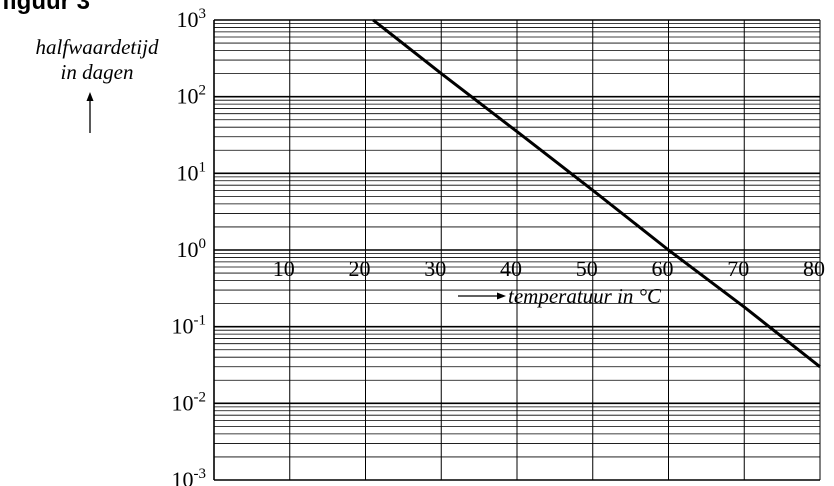  What do you see at coordinates (814, 268) in the screenshot?
I see `x-tick-label: 80` at bounding box center [814, 268].